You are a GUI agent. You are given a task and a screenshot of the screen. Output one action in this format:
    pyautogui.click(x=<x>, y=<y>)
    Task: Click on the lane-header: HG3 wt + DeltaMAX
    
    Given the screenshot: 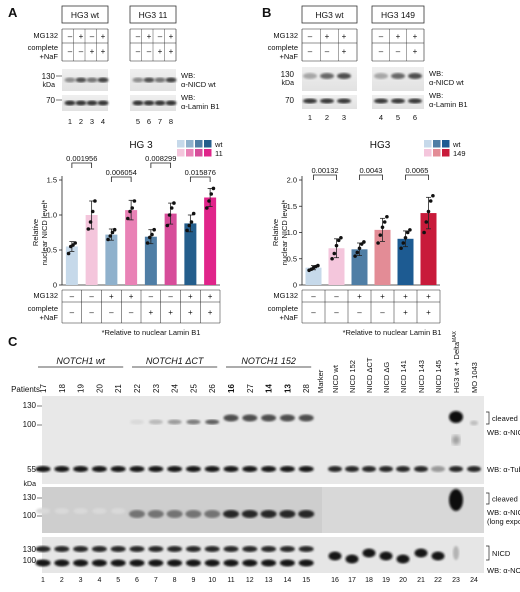 What is the action you would take?
    pyautogui.click(x=456, y=361)
    